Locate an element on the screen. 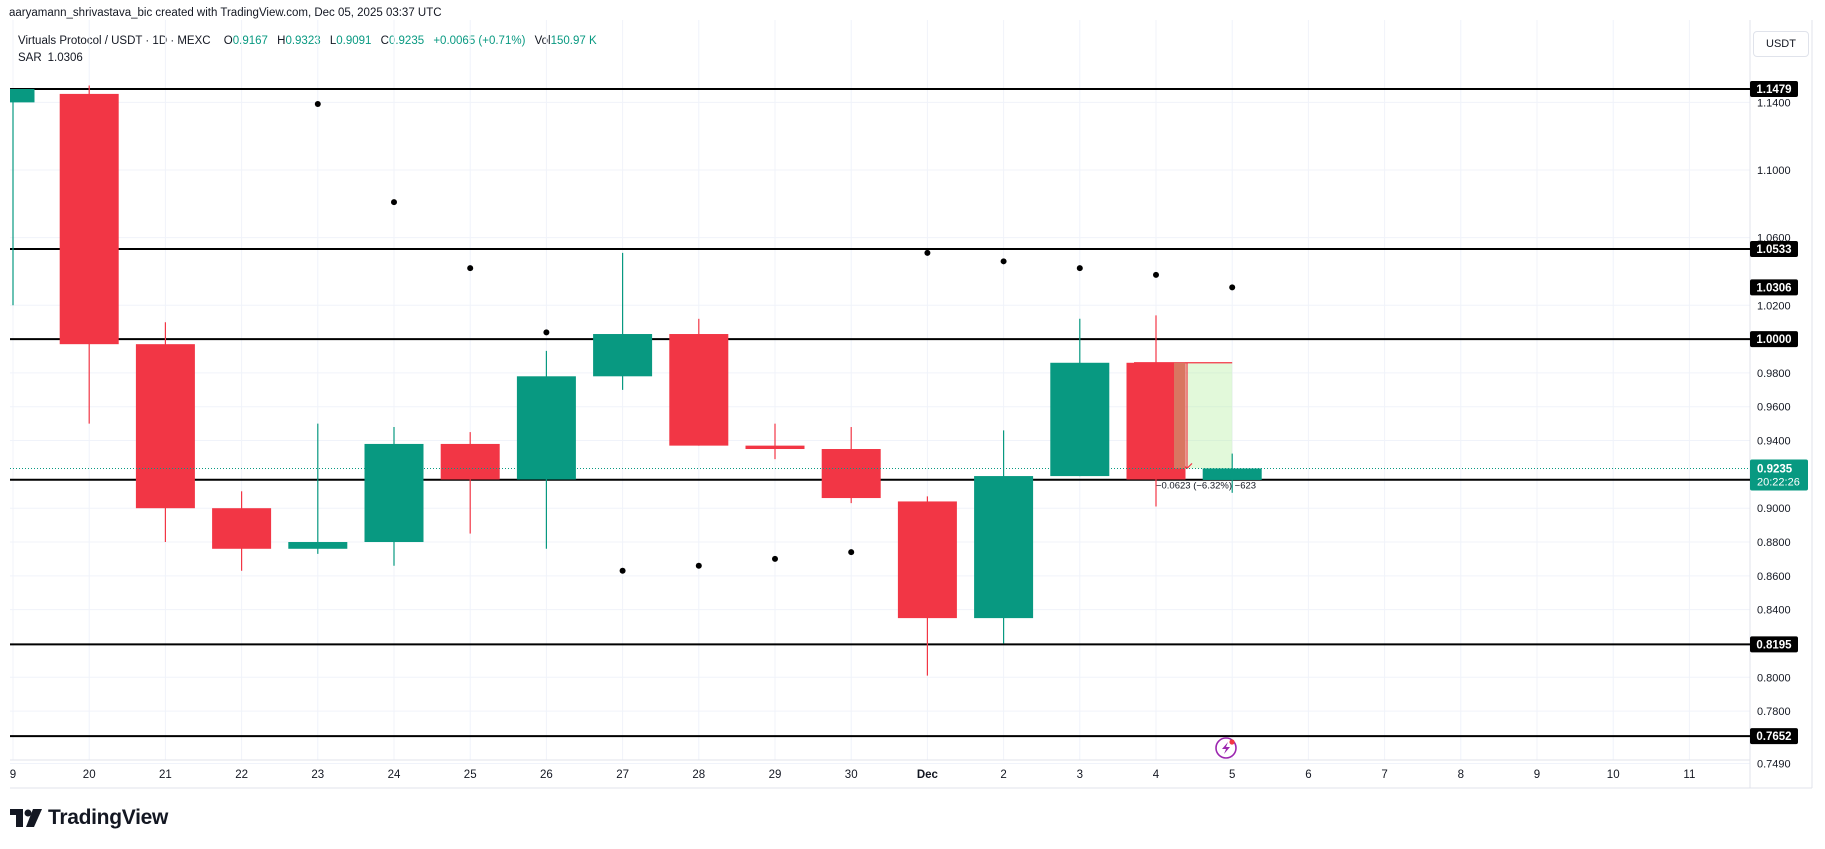  x-tick-label: 25 is located at coordinates (470, 775).